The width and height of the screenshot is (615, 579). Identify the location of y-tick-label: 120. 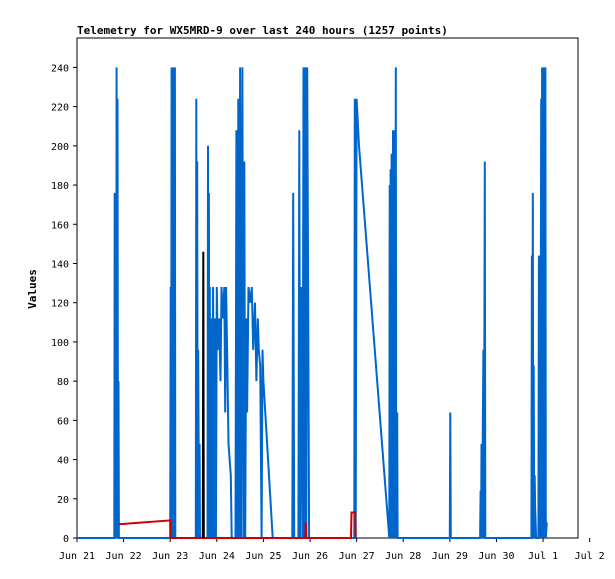
(60, 304).